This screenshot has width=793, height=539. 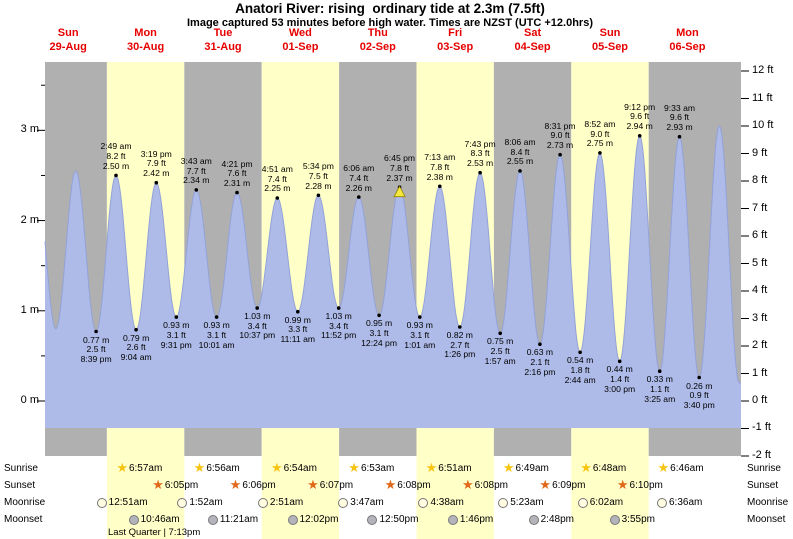 I want to click on y-axis-label-right: 3 ft, so click(x=760, y=317).